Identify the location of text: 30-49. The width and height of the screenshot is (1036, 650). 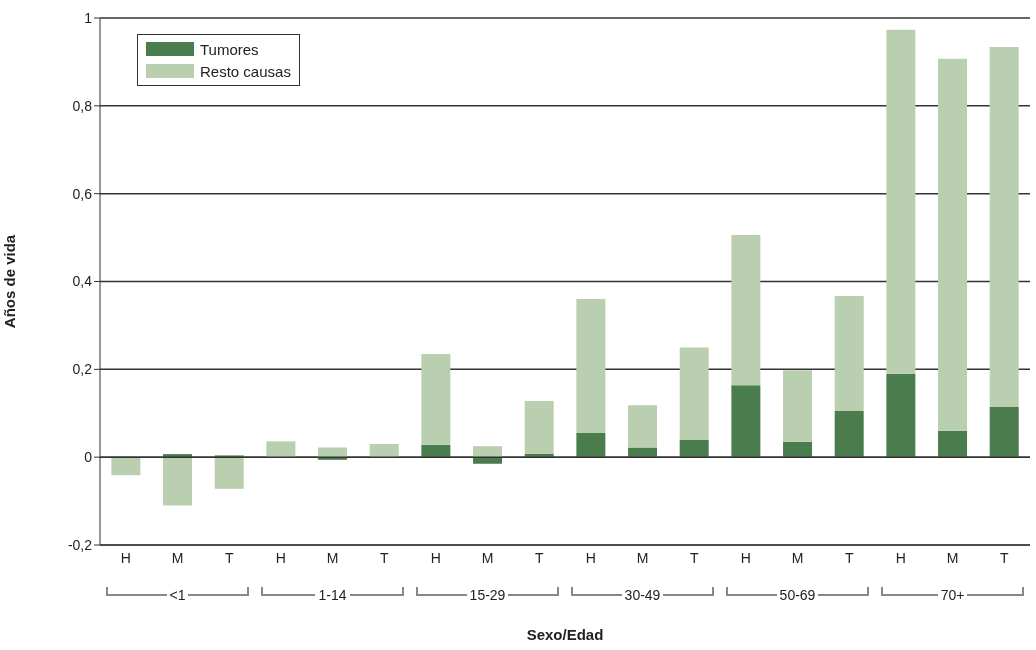
(642, 595).